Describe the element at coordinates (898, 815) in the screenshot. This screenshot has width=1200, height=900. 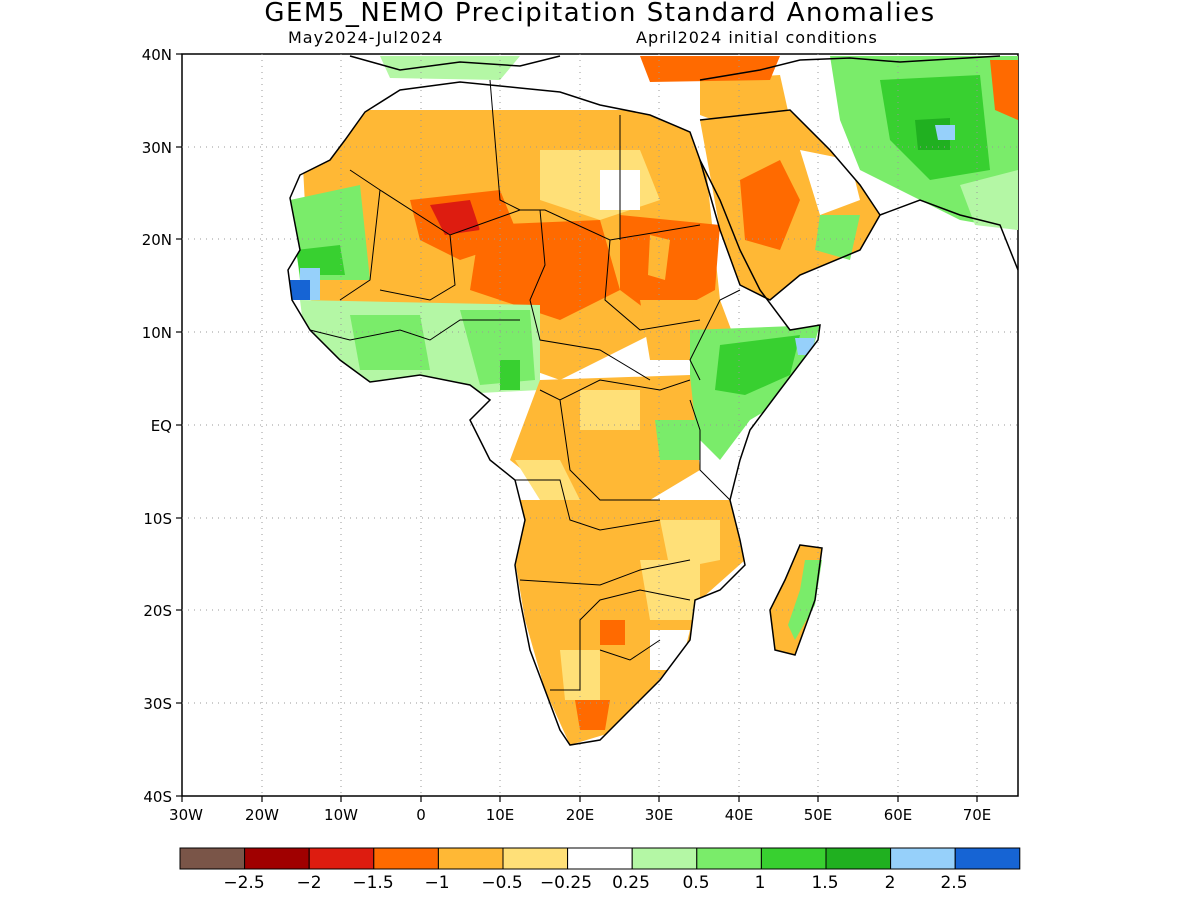
I see `lon-label: 60E` at that location.